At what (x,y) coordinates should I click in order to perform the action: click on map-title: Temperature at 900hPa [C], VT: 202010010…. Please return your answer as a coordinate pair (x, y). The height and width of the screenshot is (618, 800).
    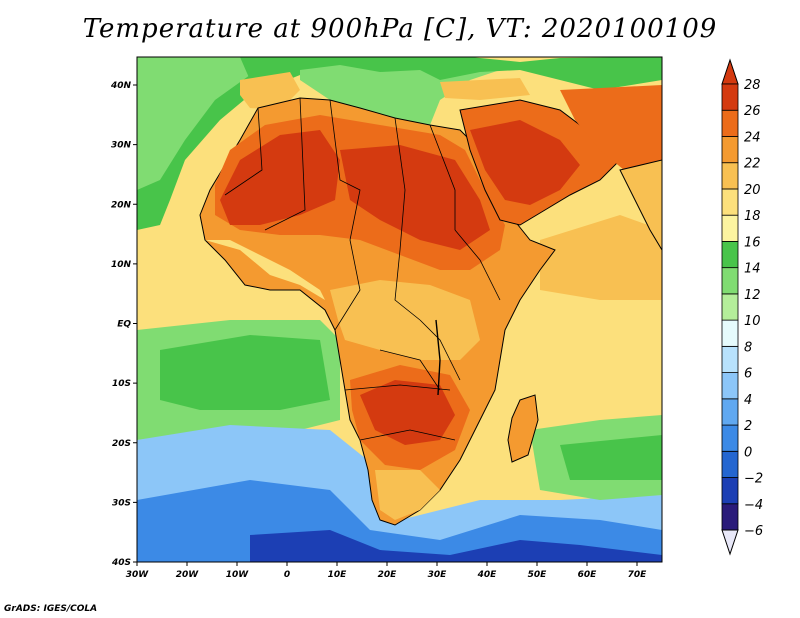
    Looking at the image, I should click on (400, 29).